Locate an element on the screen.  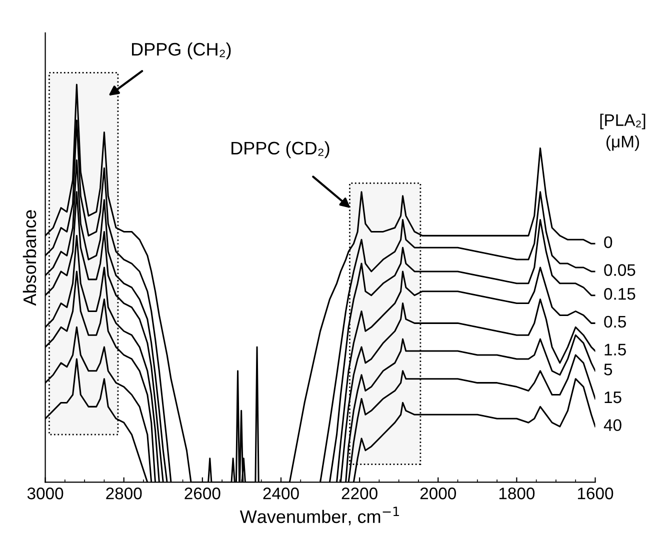
x-tick-label: 3000 is located at coordinates (45, 494).